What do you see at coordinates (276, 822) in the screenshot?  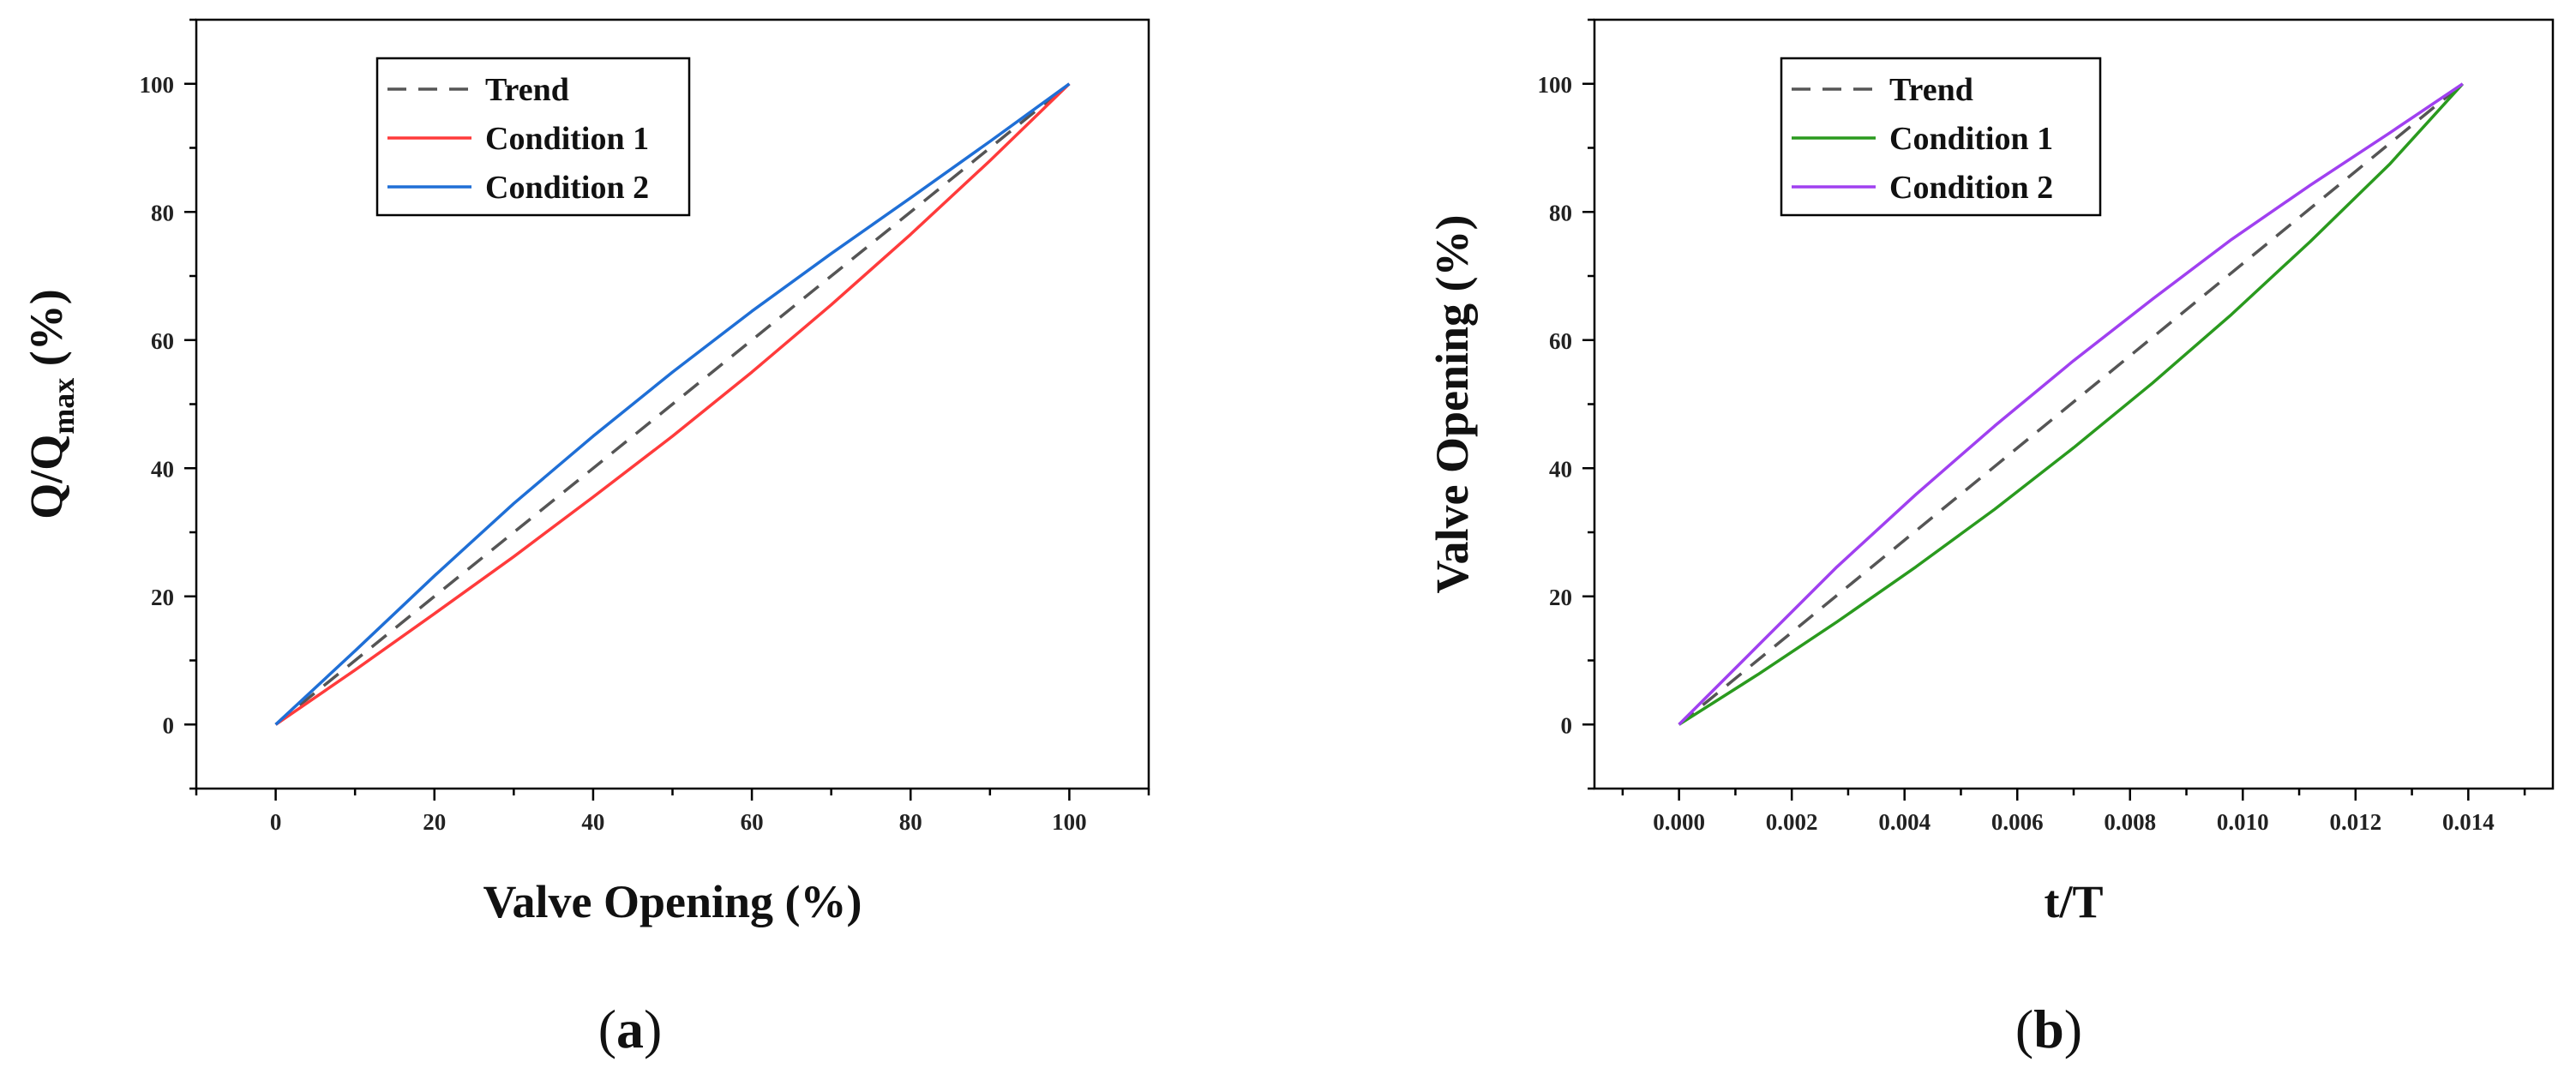 I see `x-tick-label: 0` at bounding box center [276, 822].